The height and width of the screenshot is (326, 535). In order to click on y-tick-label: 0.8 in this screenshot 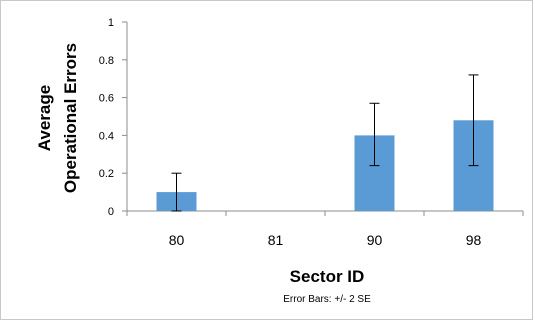, I will do `click(106, 61)`.